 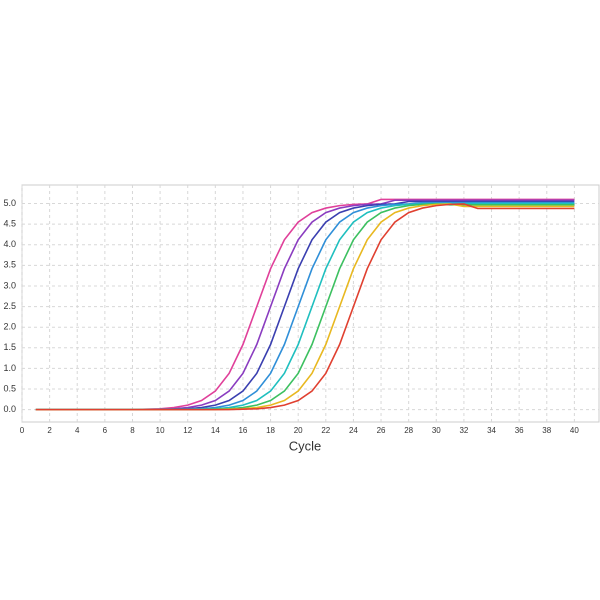 I want to click on x-tick-label: 38, so click(x=546, y=430).